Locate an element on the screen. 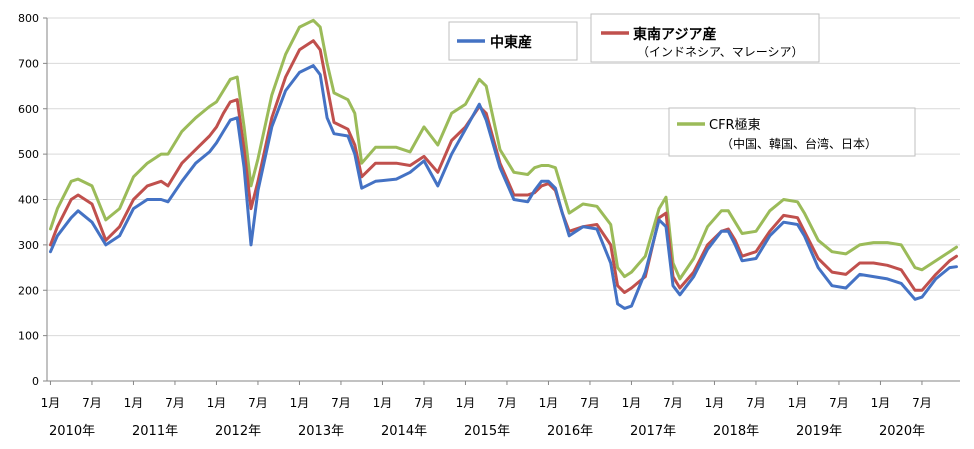 The image size is (974, 449). x-year-label: 2013年 is located at coordinates (321, 431).